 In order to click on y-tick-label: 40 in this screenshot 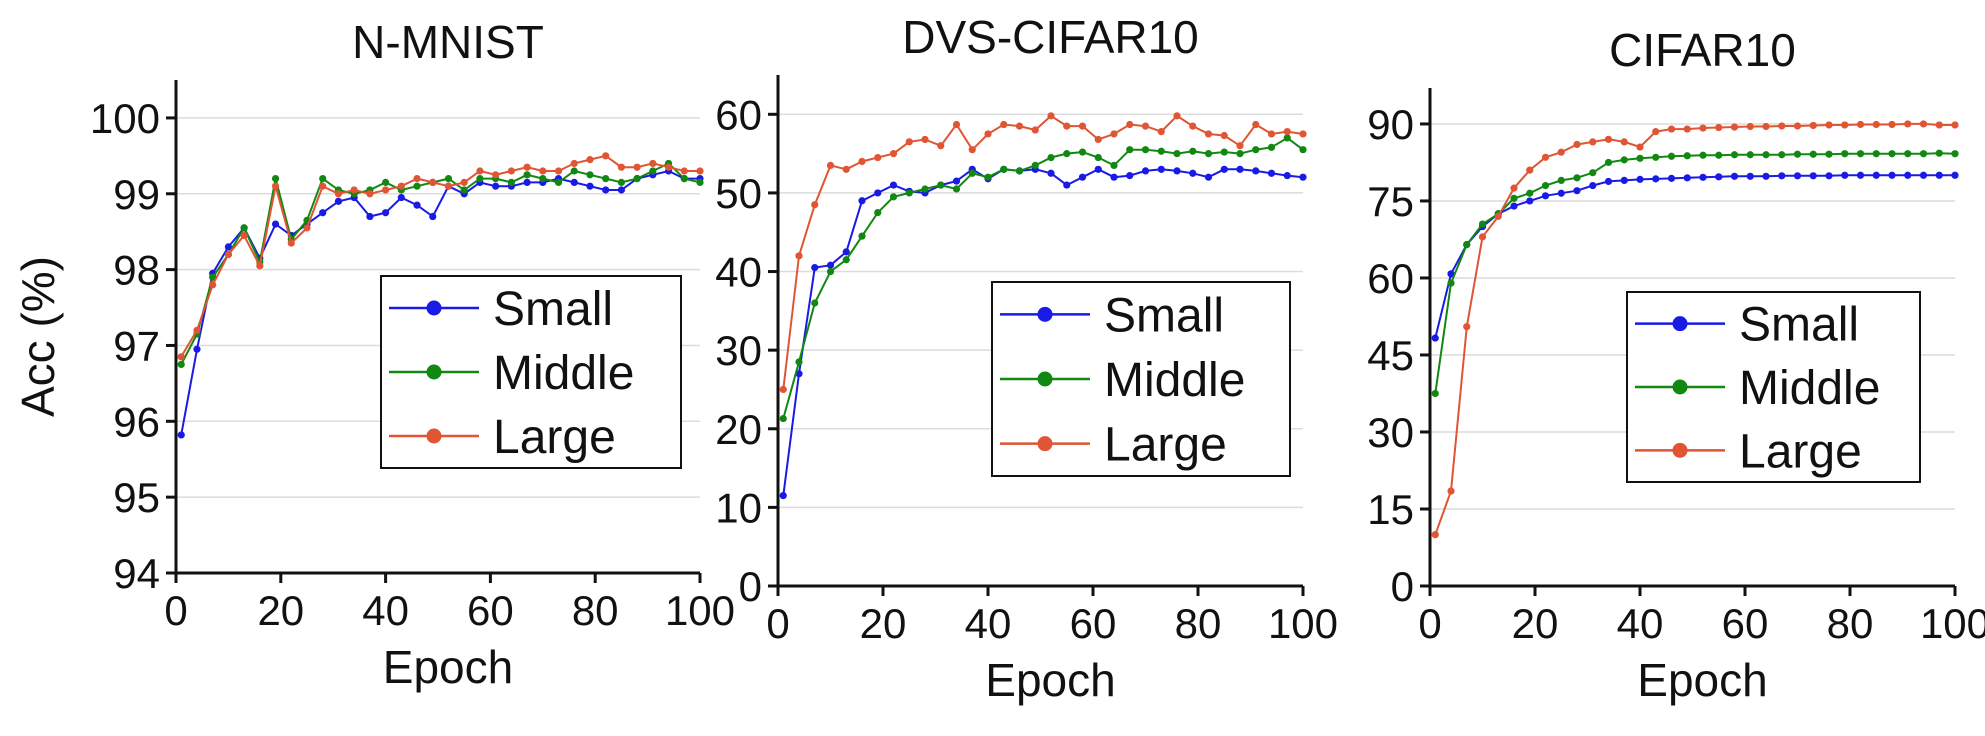, I will do `click(738, 272)`.